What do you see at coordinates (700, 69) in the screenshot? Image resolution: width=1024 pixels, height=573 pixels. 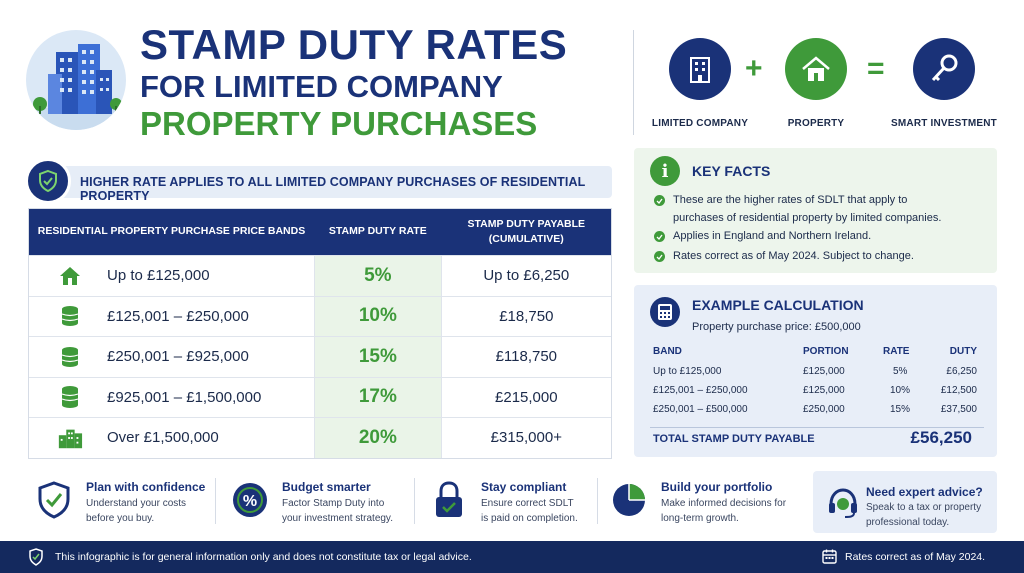 I see `office-building-icon` at bounding box center [700, 69].